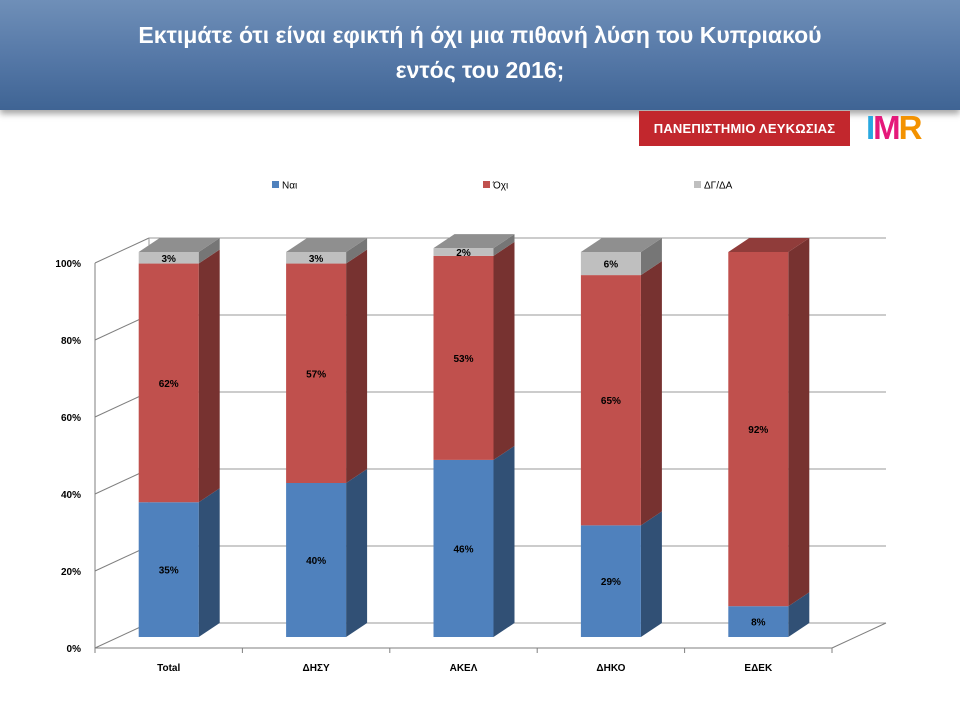 The image size is (960, 720). I want to click on y-tick-label: 100%, so click(68, 264).